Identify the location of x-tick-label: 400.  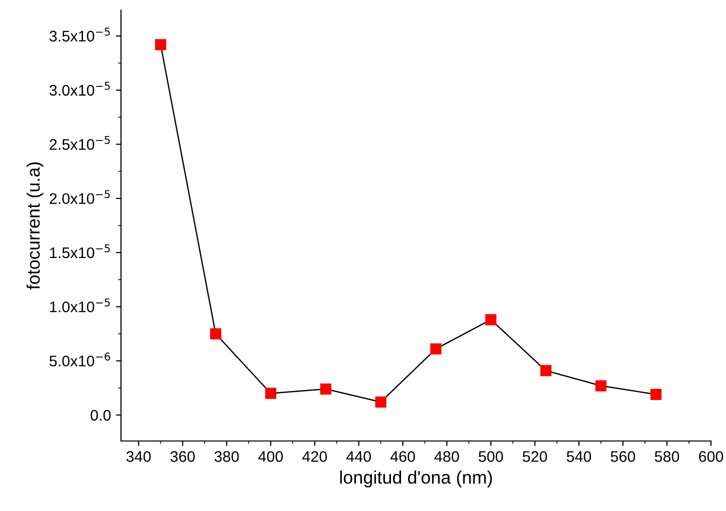
(270, 456).